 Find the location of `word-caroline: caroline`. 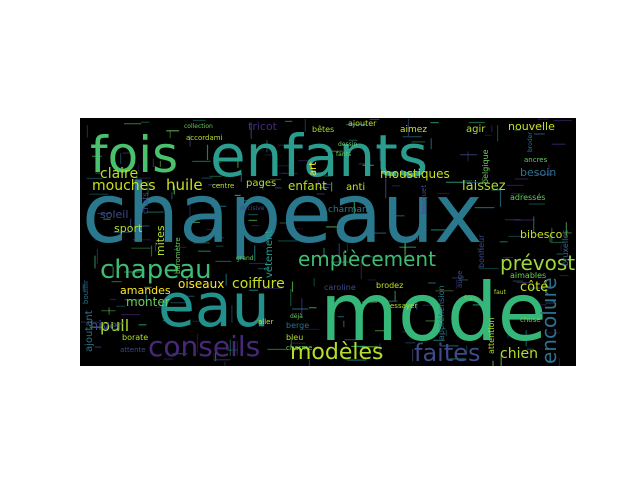

word-caroline: caroline is located at coordinates (340, 287).